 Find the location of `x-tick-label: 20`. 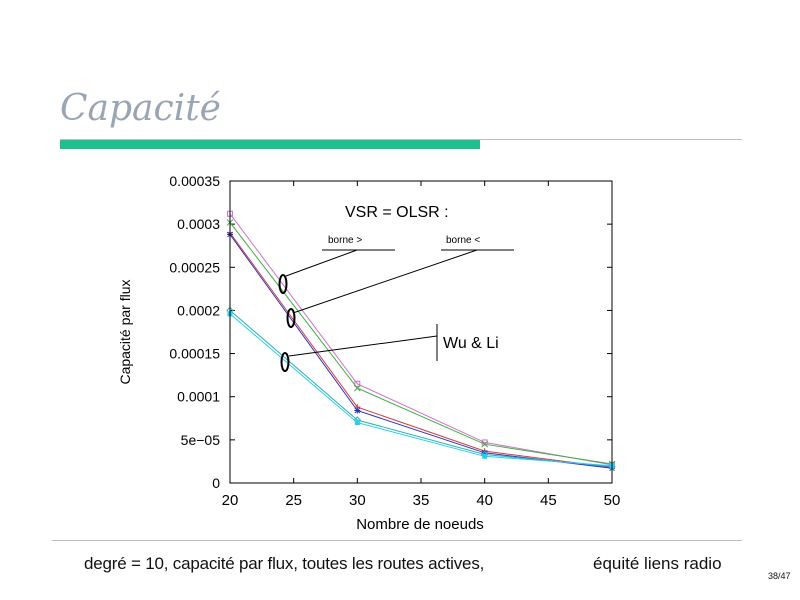

x-tick-label: 20 is located at coordinates (230, 500).